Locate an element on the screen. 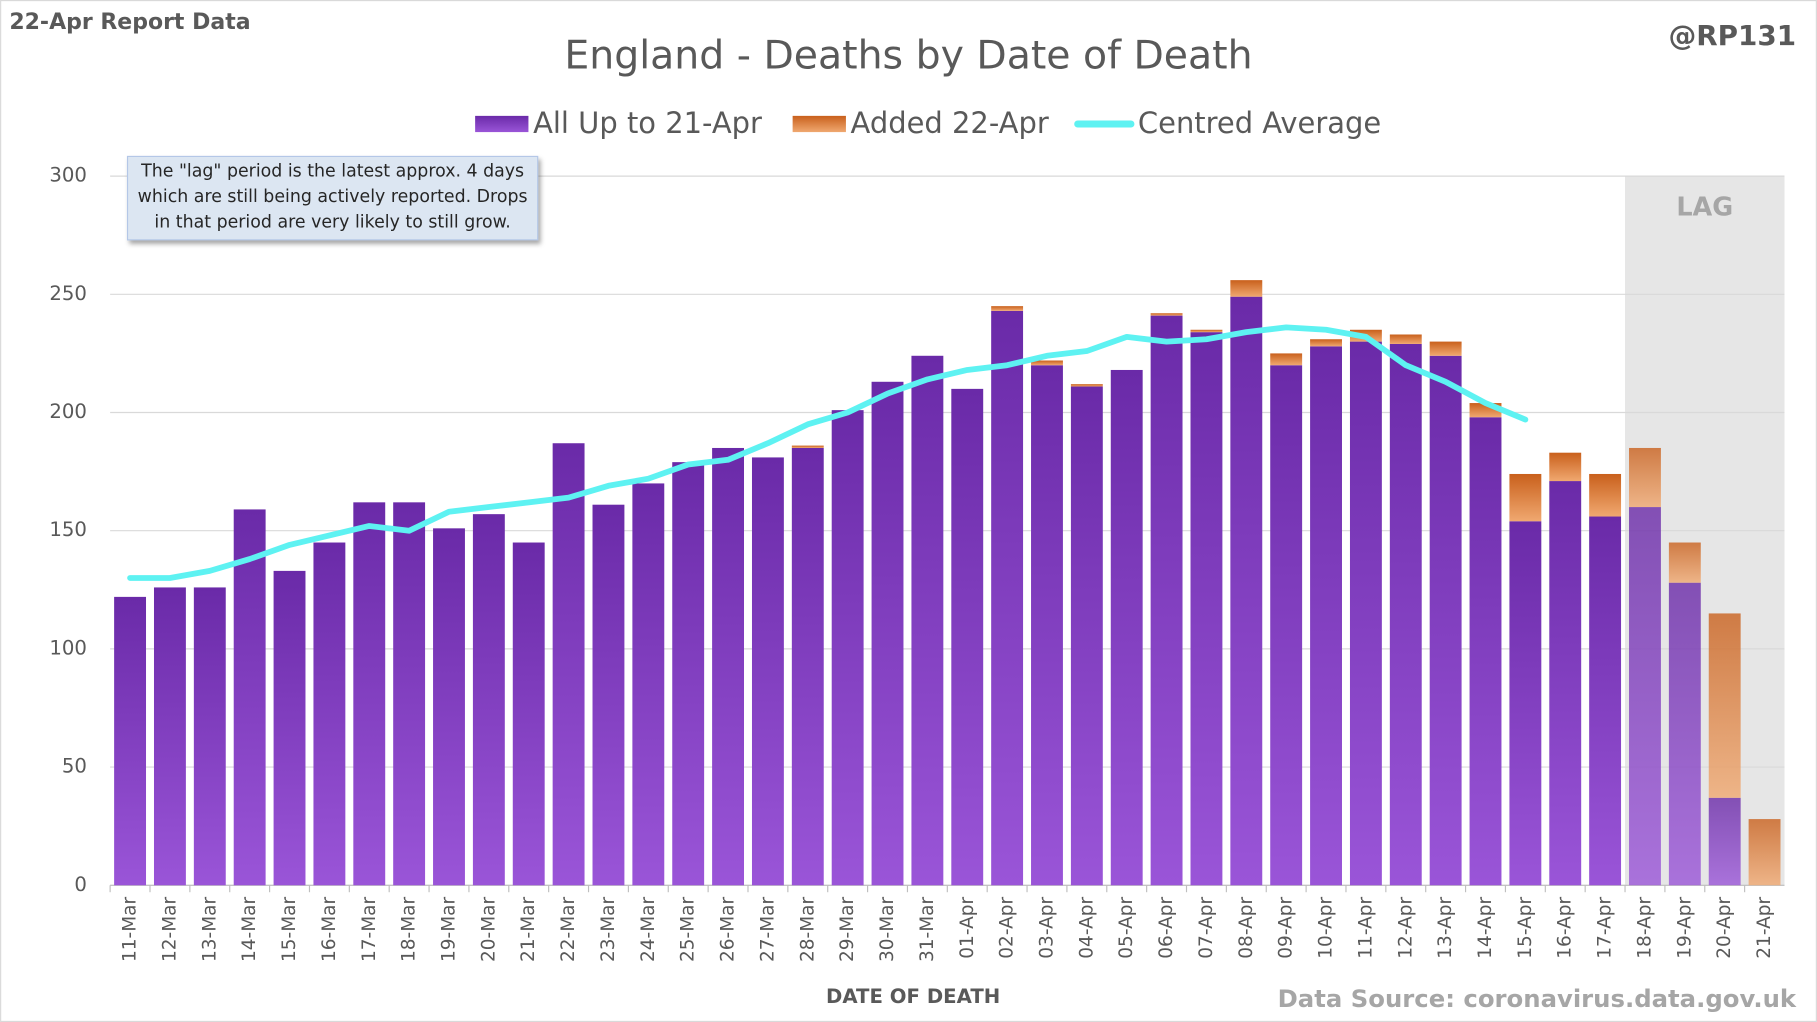 Image resolution: width=1817 pixels, height=1022 pixels. y-tick-label: 100 is located at coordinates (68, 647).